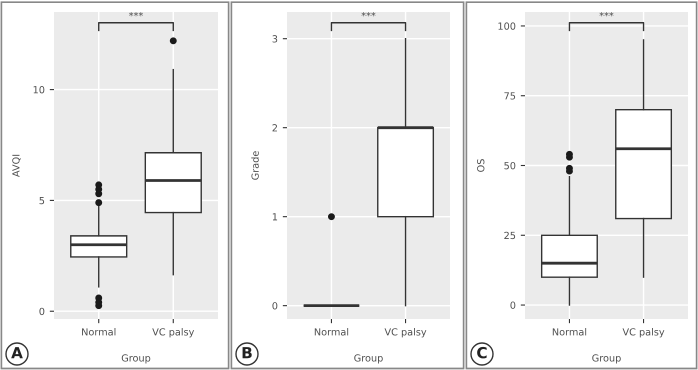  I want to click on y-tick-label: 10, so click(39, 90).